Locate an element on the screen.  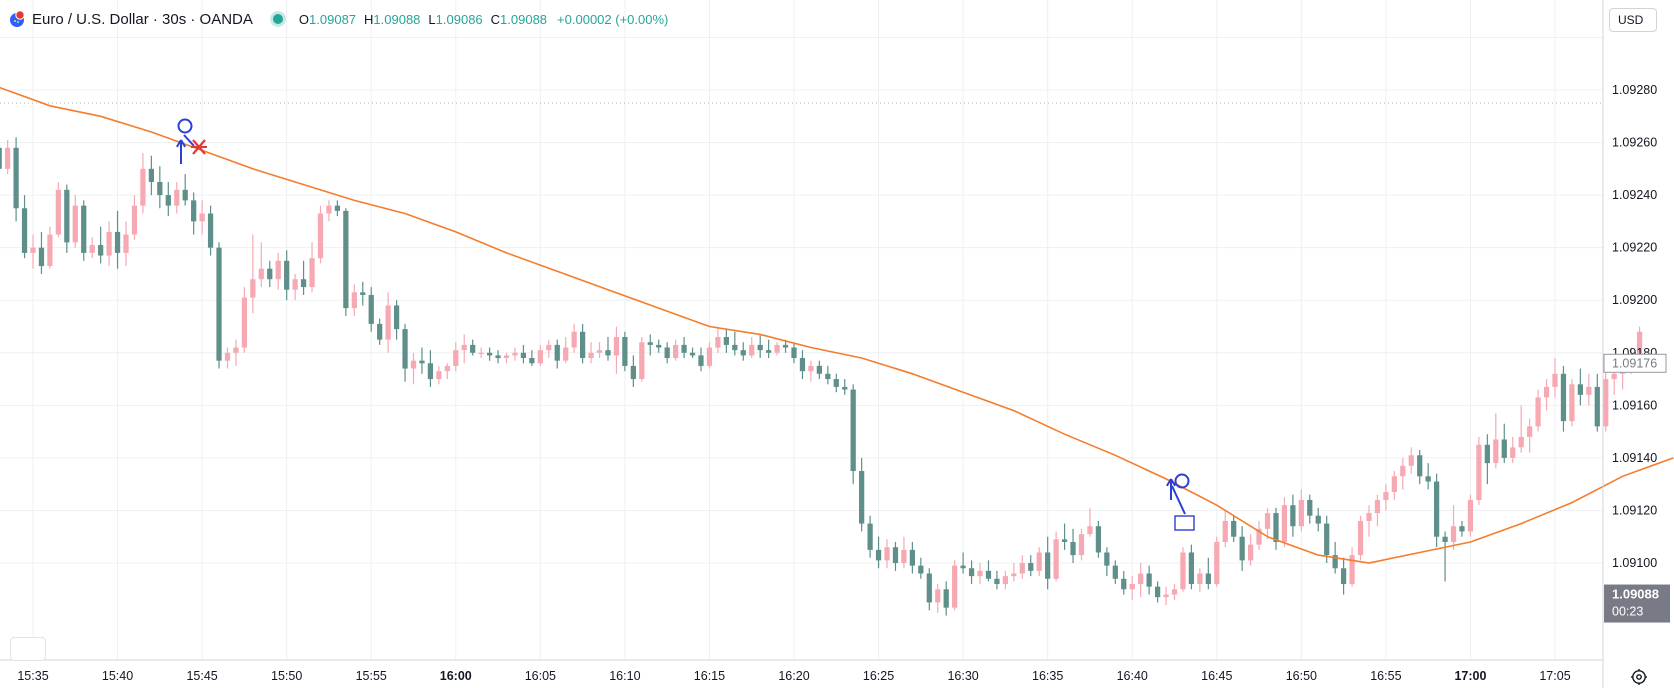
chart-settings-button is located at coordinates (1639, 677).